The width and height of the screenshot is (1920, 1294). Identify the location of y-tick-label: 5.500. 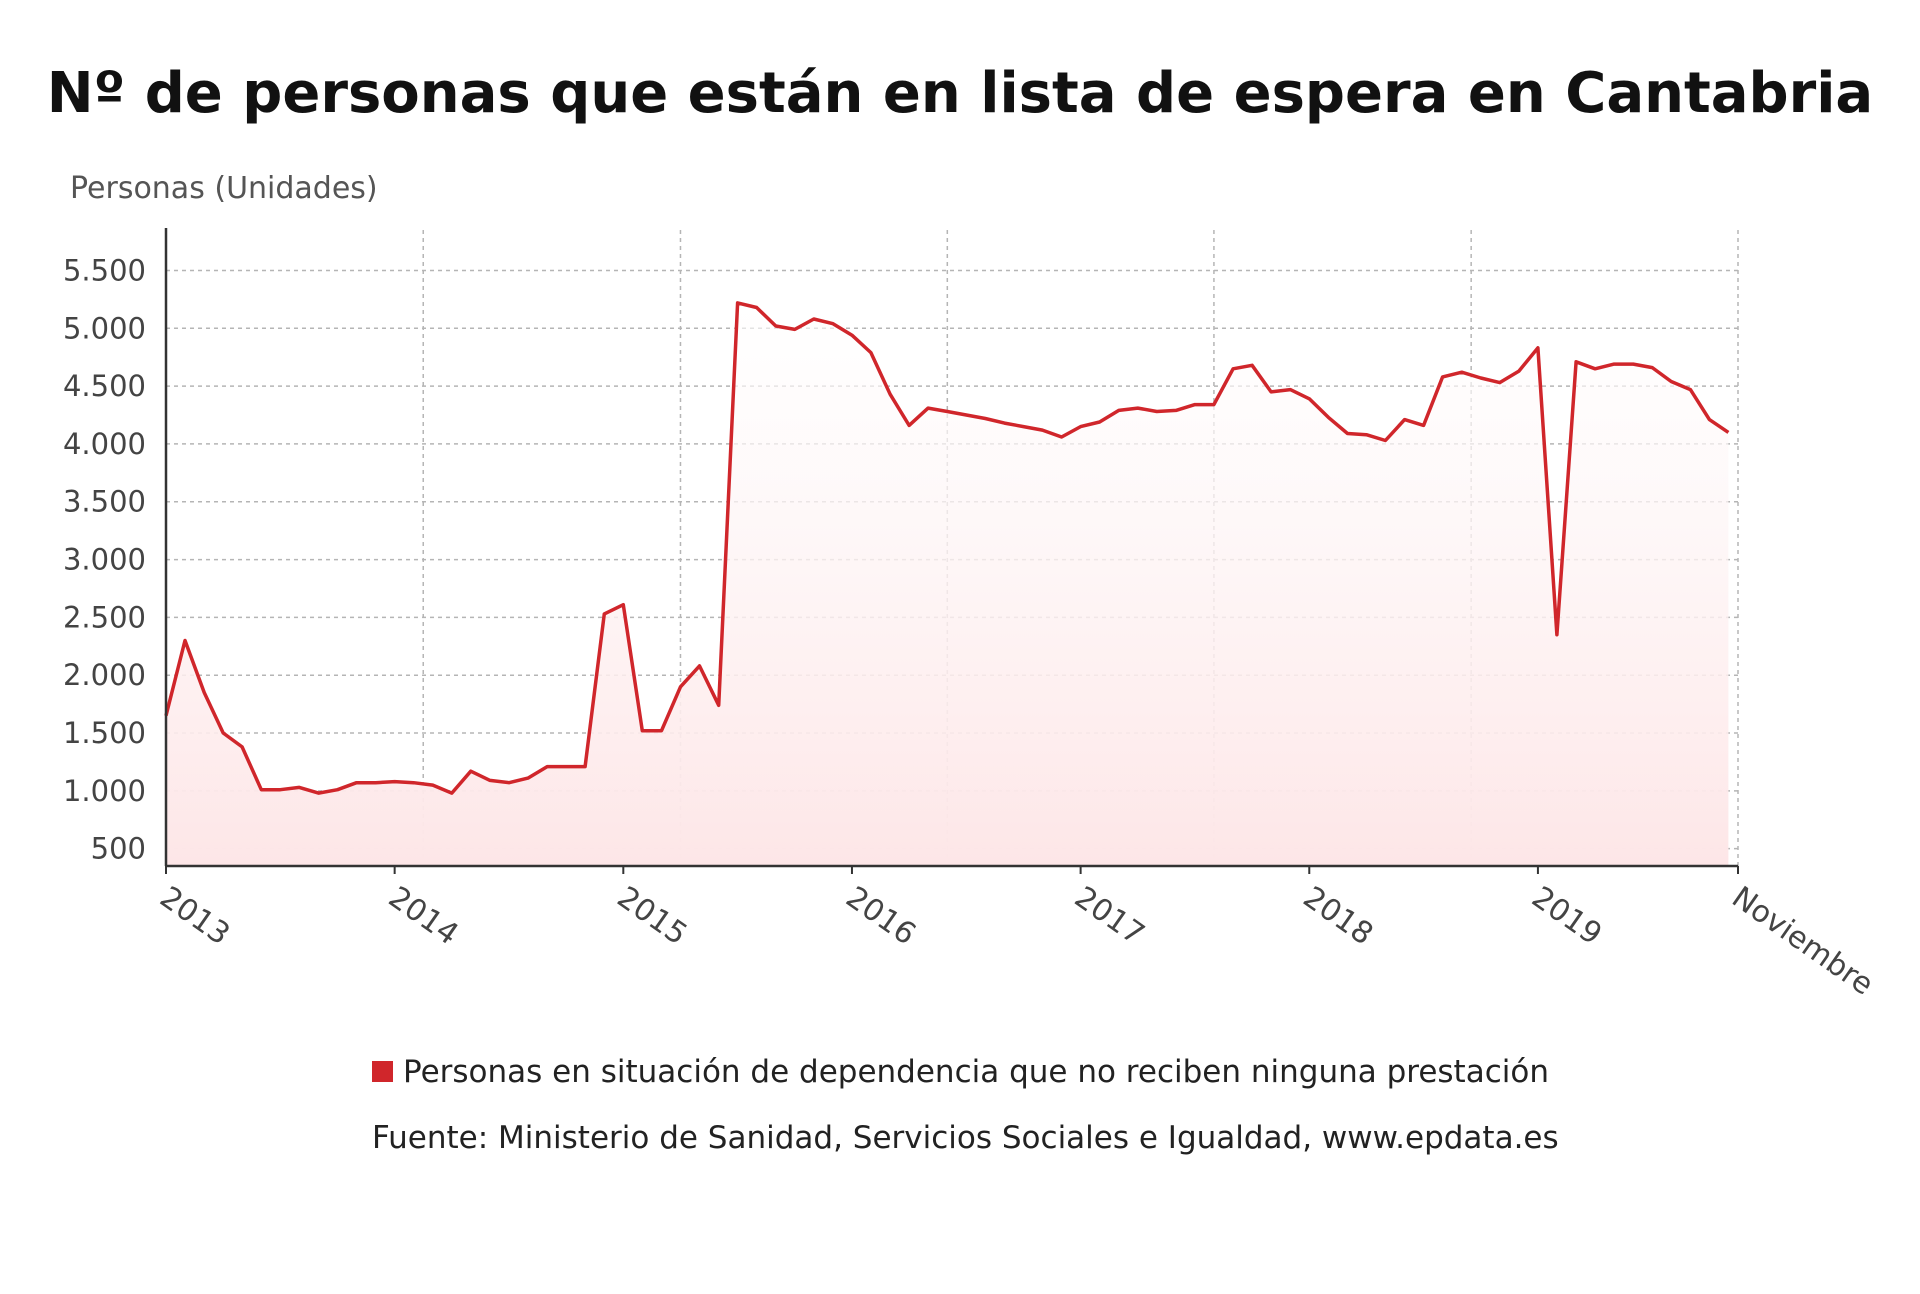
(104, 270).